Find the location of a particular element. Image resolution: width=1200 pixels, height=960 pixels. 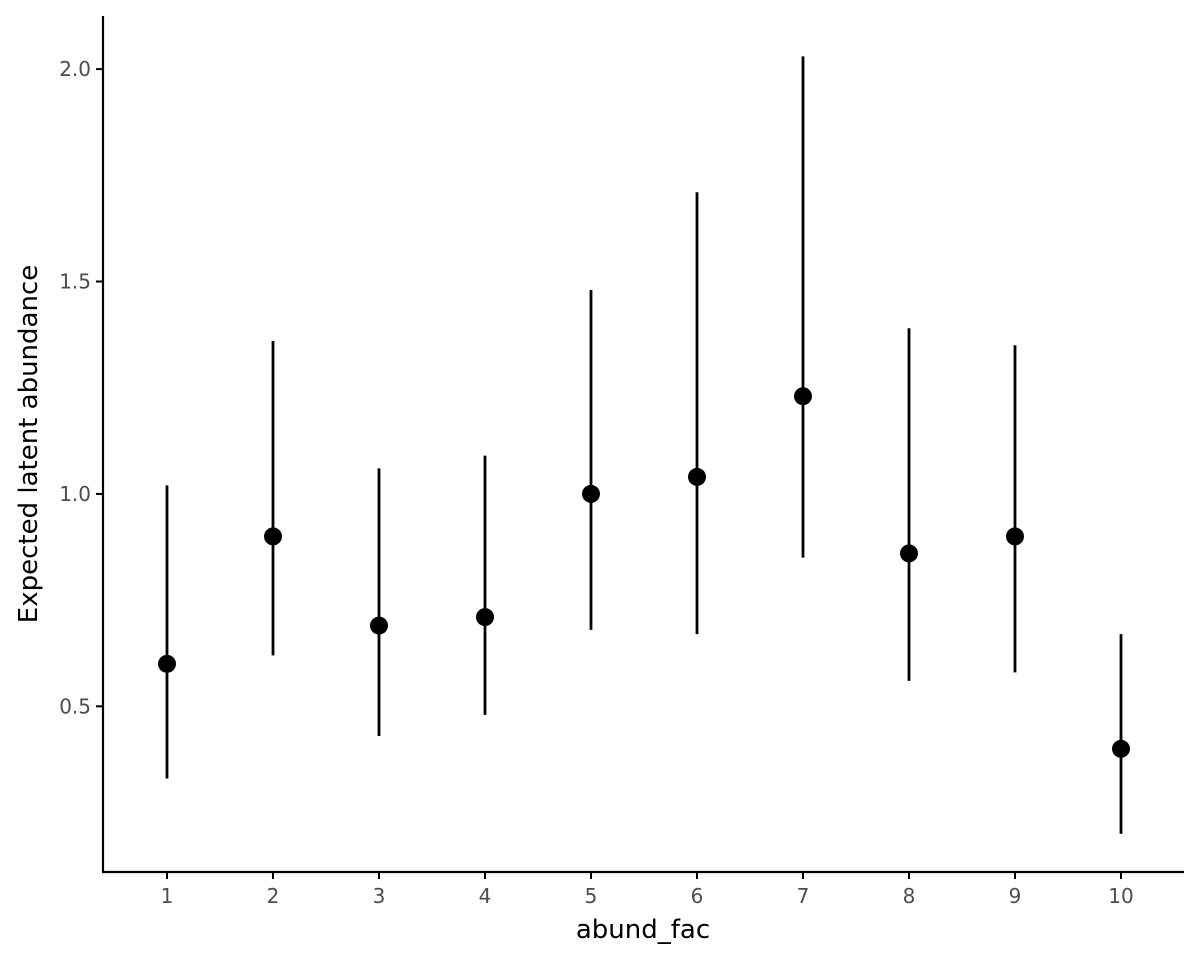

y-tick-label: 1.5 is located at coordinates (75, 282).